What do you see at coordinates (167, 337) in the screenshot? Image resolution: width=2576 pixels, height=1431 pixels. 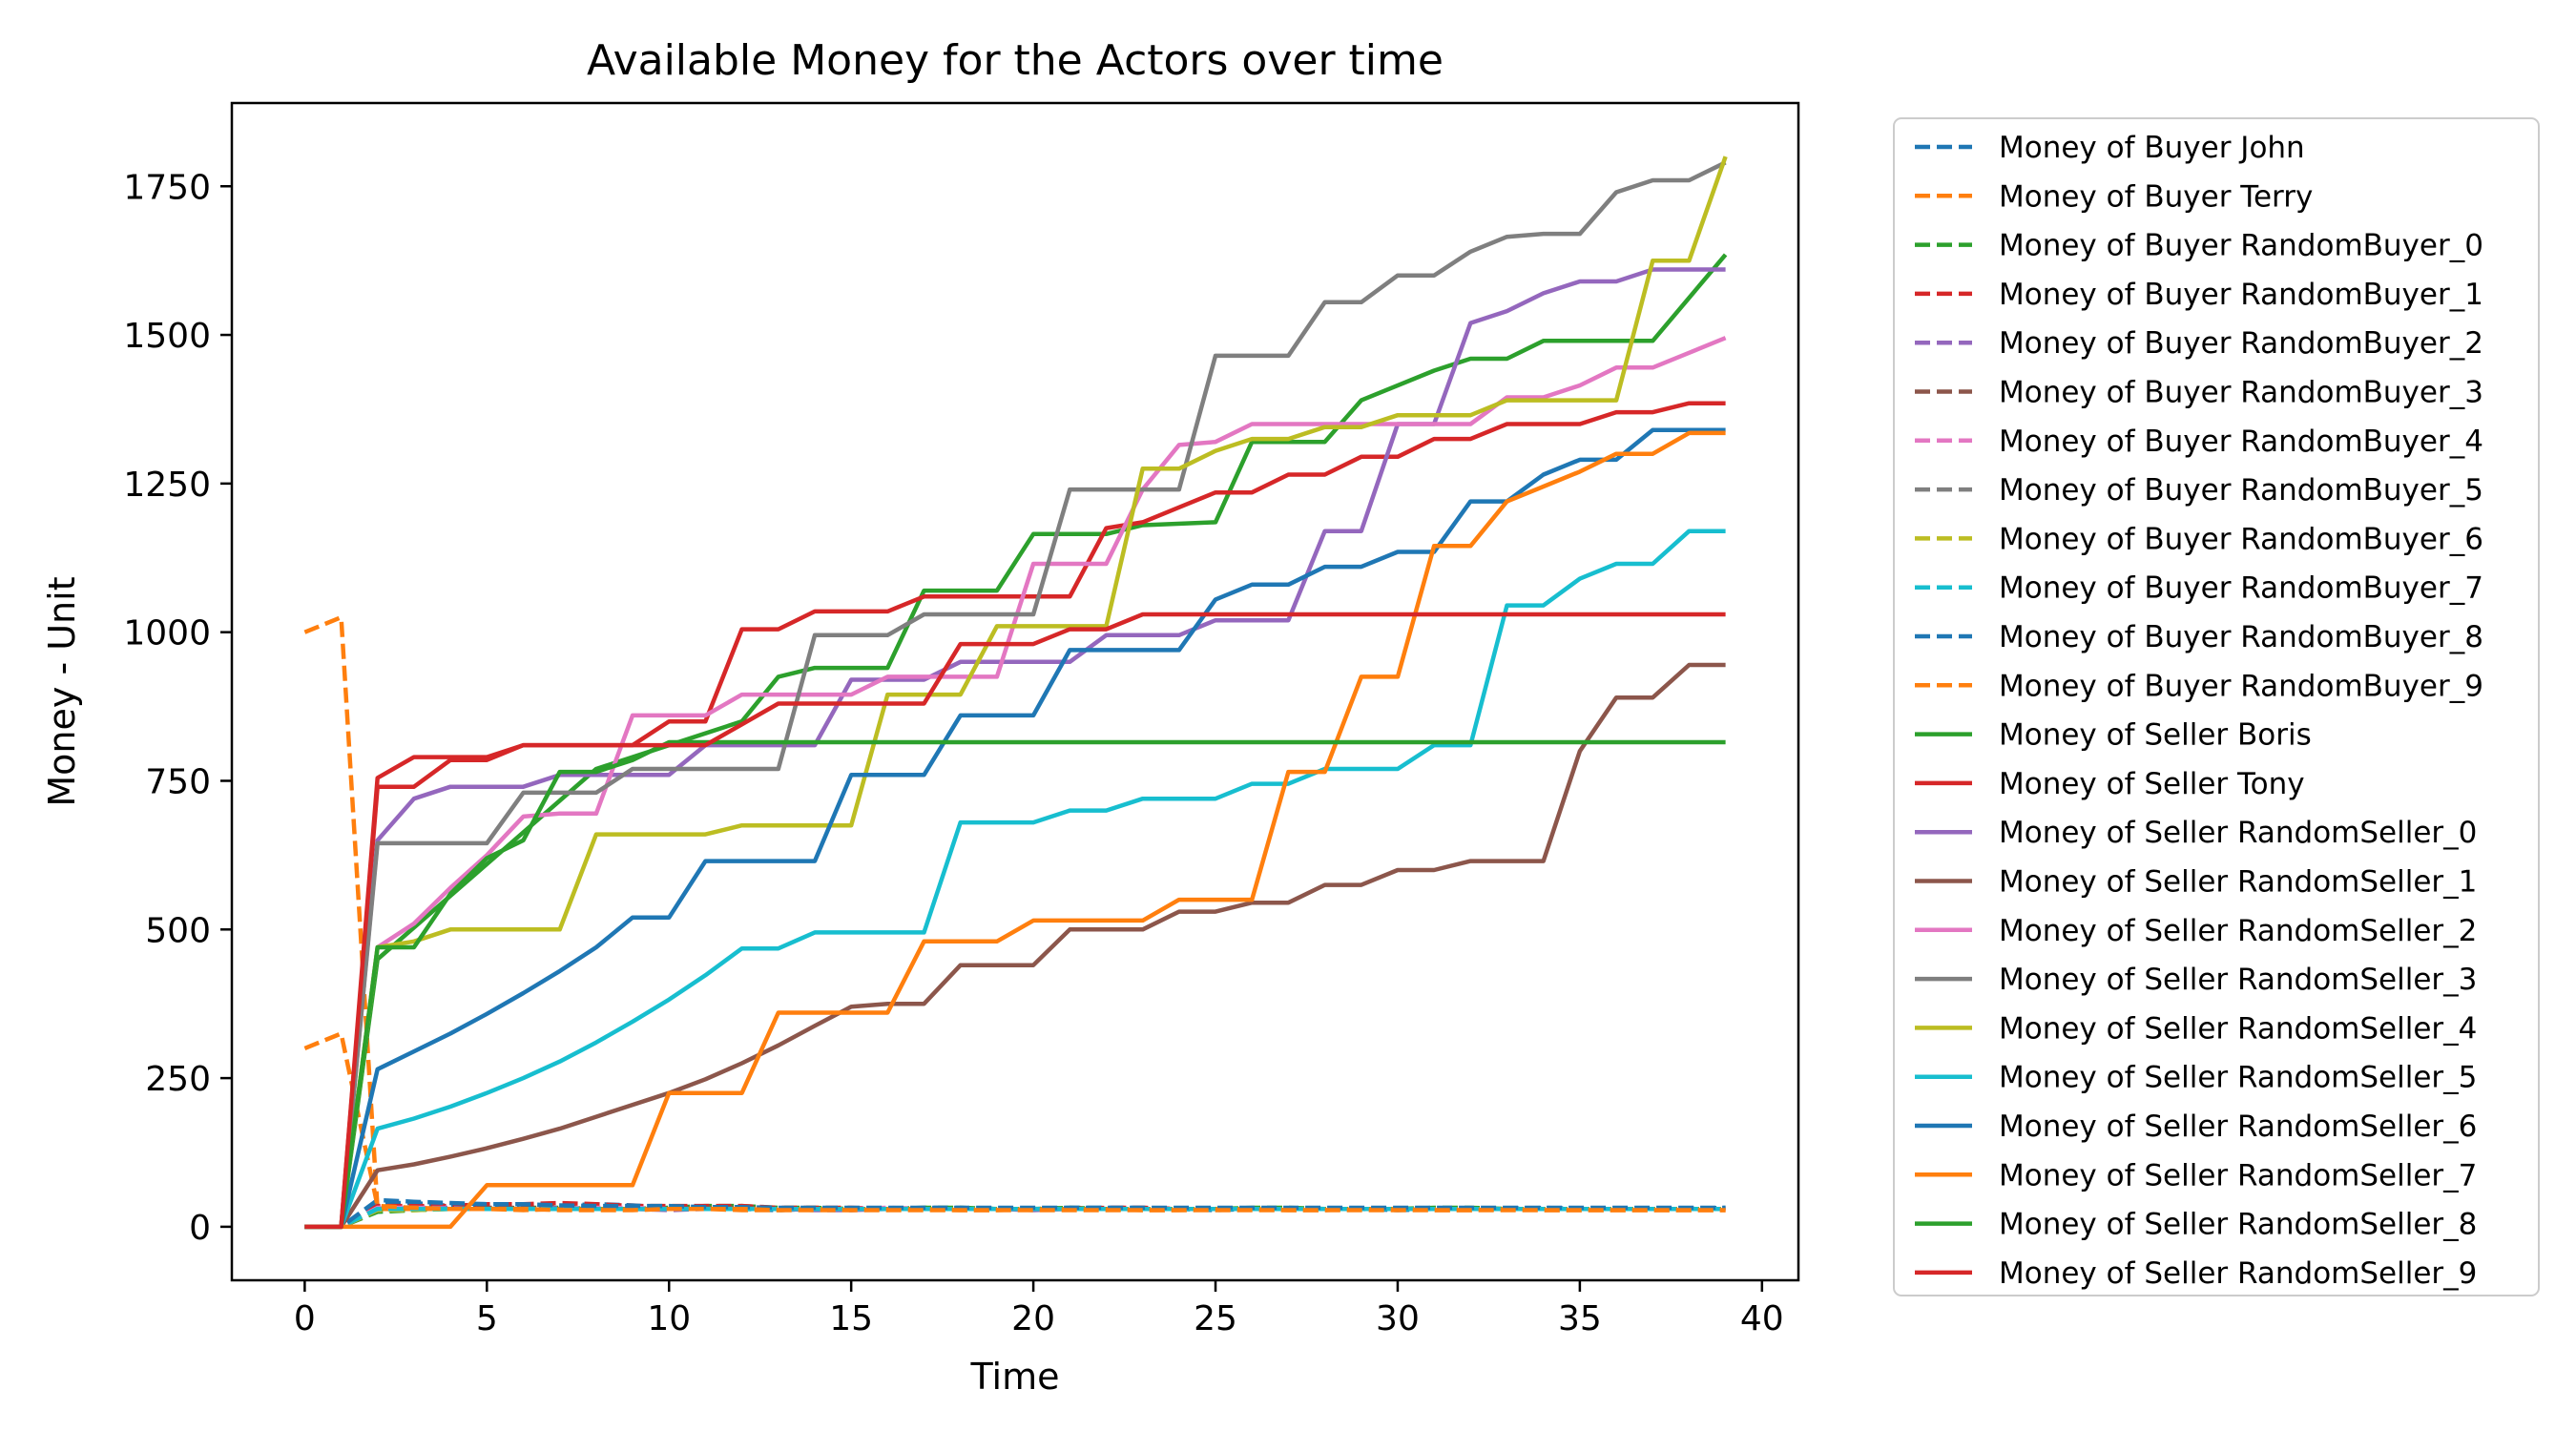 I see `y-tick-label: 1500` at bounding box center [167, 337].